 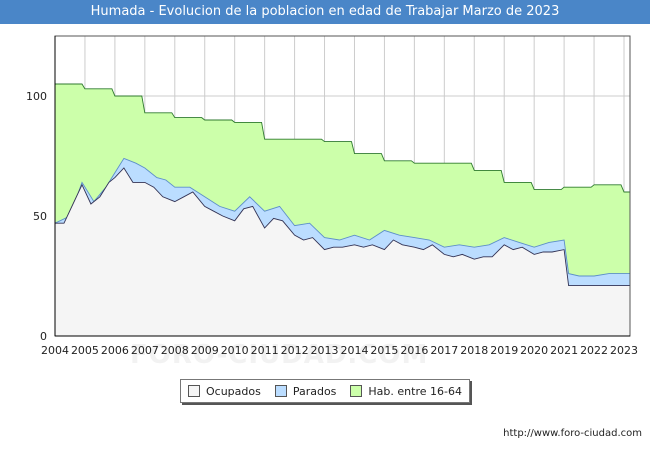 What do you see at coordinates (504, 350) in the screenshot?
I see `x-tick-label: 2019` at bounding box center [504, 350].